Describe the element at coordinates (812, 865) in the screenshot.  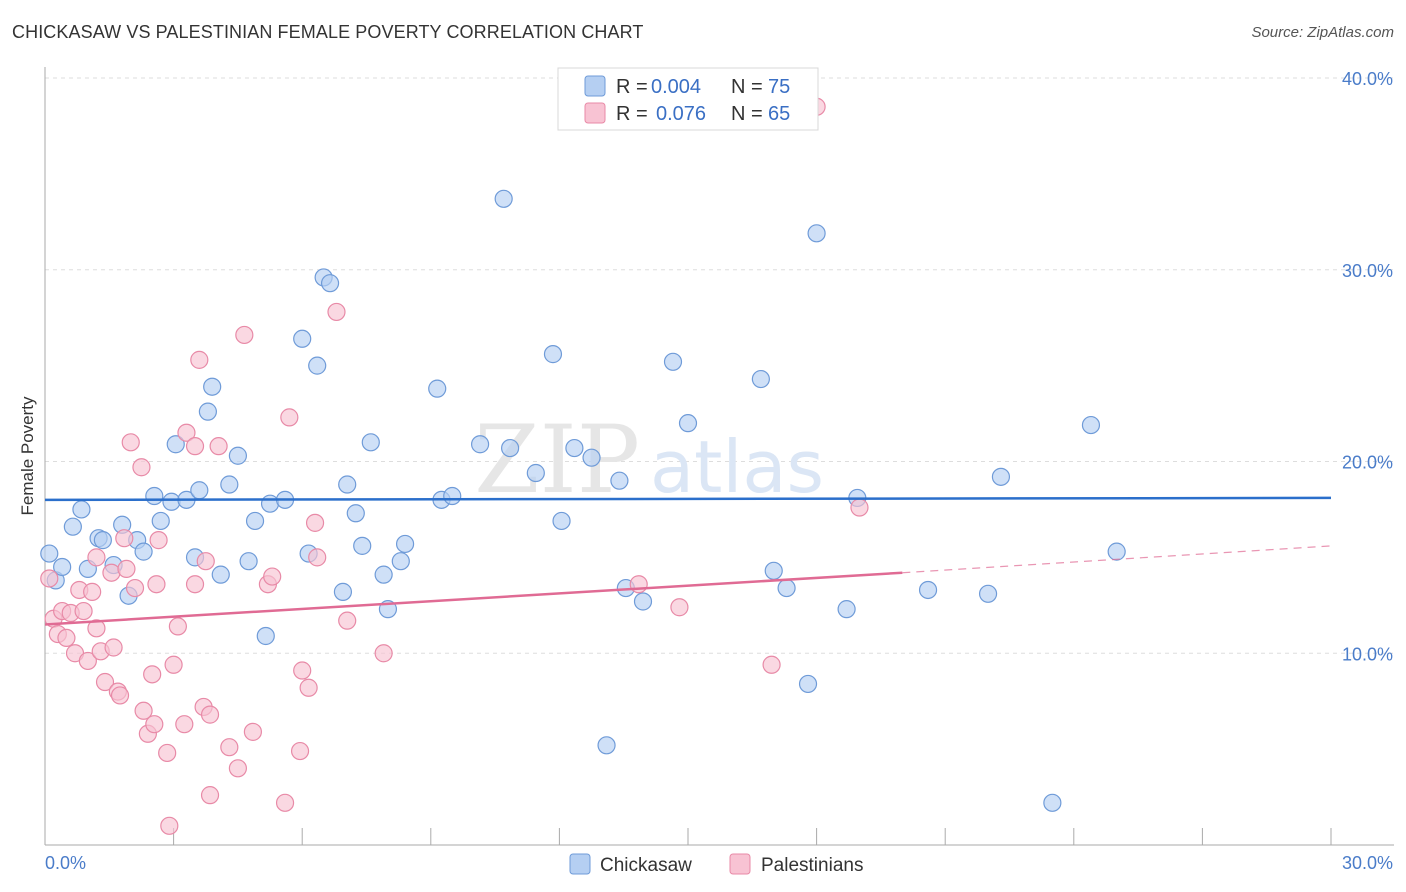
I see `bottom-legend-label-palestinians: Palestinians` at that location.